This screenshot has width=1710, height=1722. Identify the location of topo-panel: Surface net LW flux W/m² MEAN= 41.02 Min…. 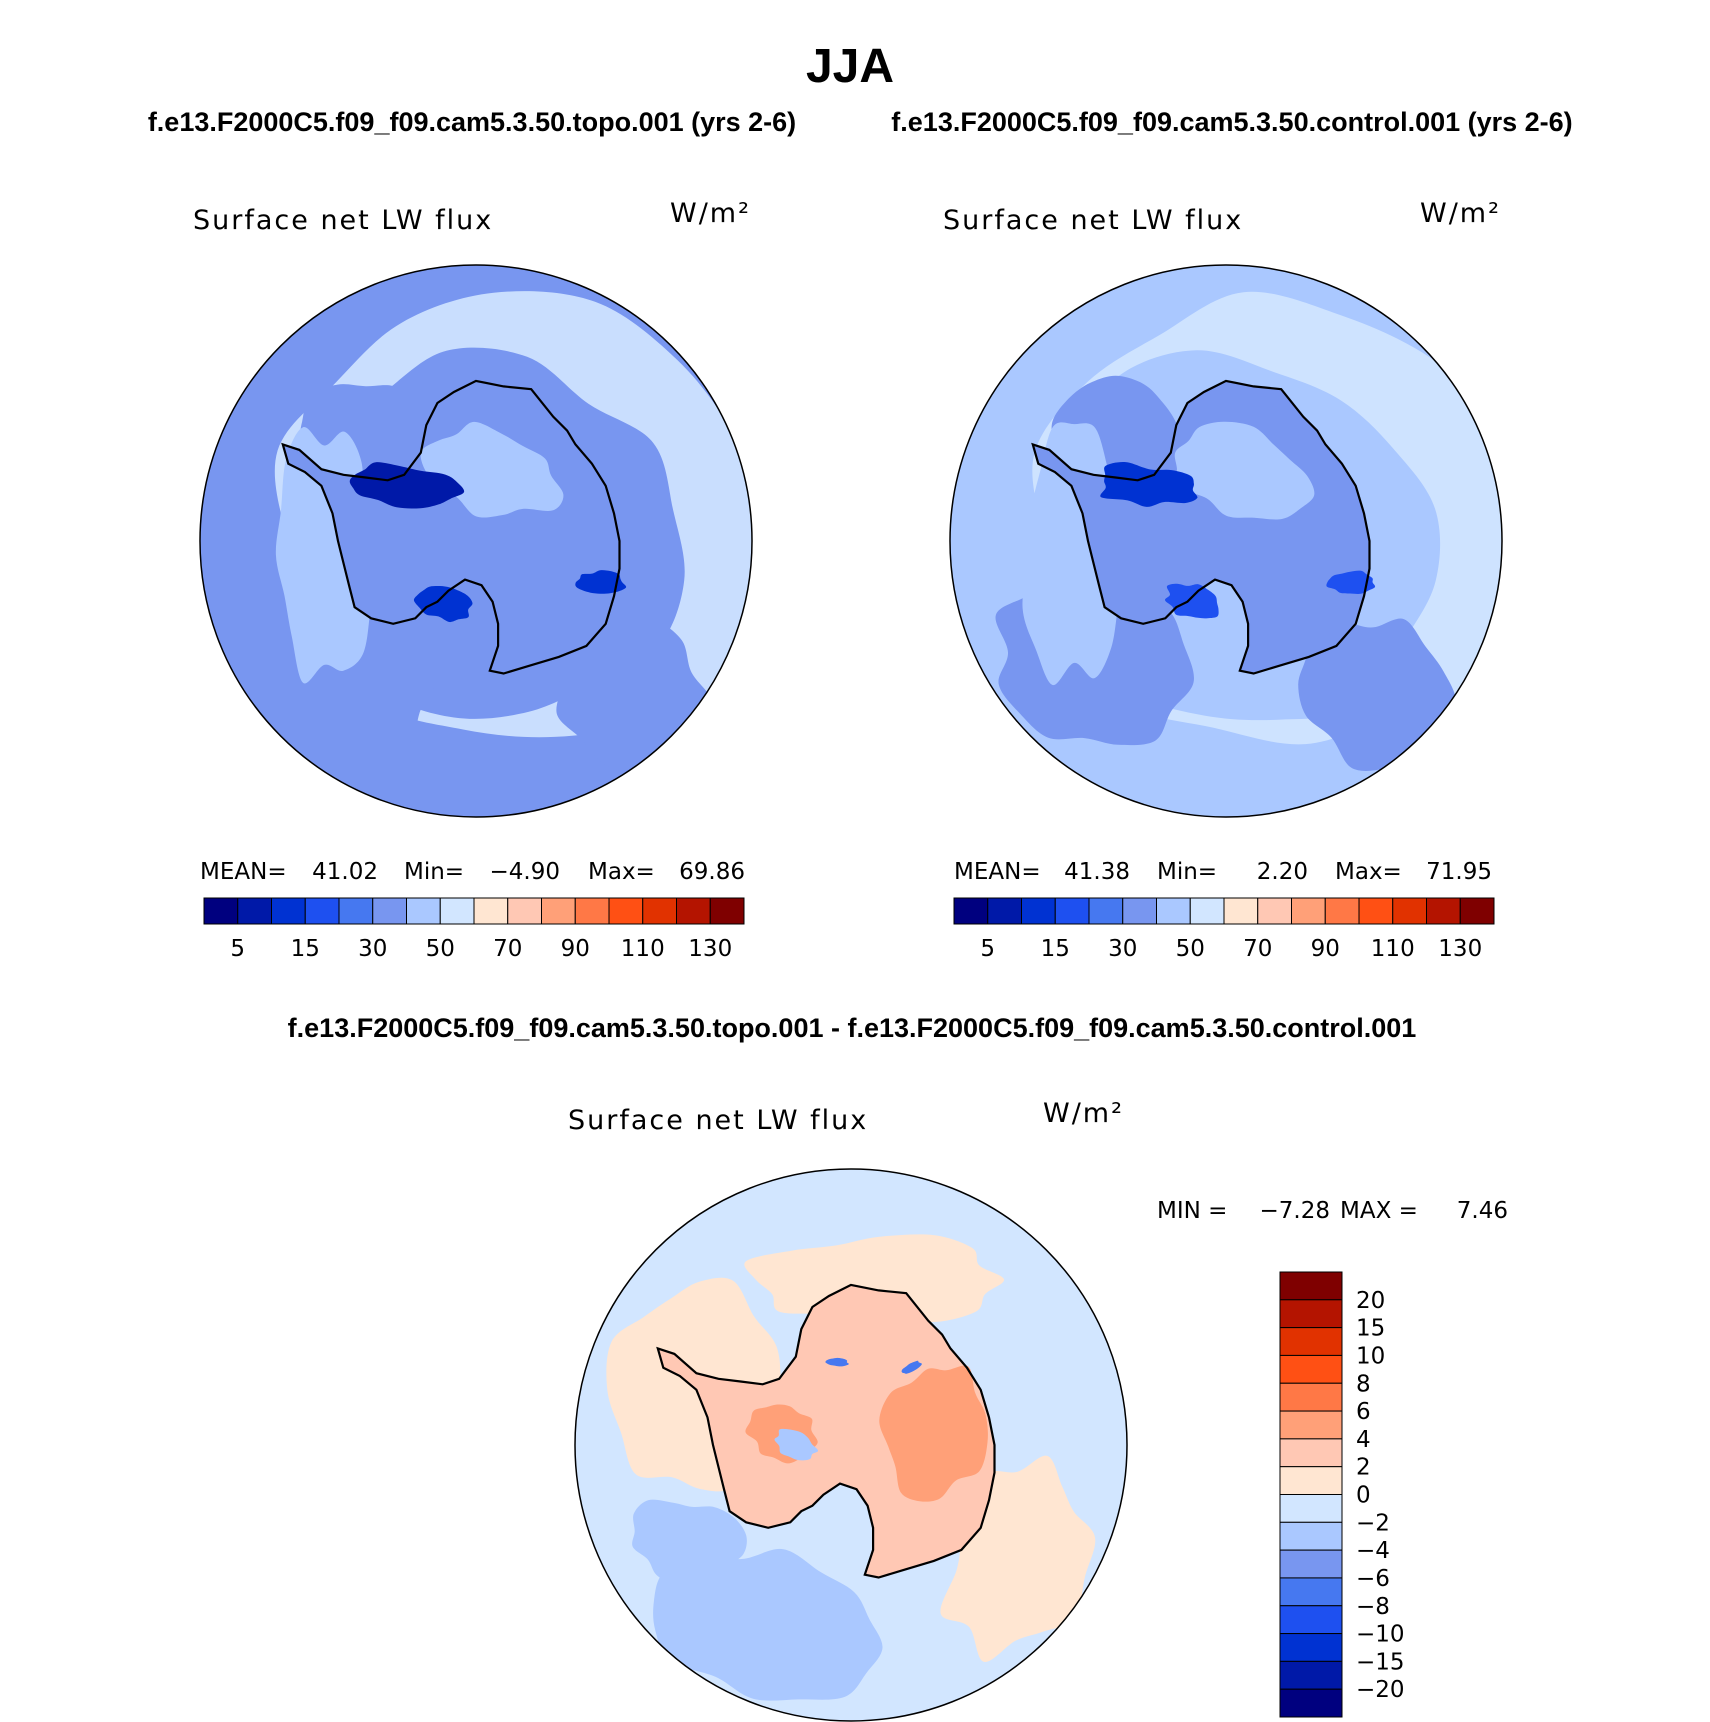
(473, 580).